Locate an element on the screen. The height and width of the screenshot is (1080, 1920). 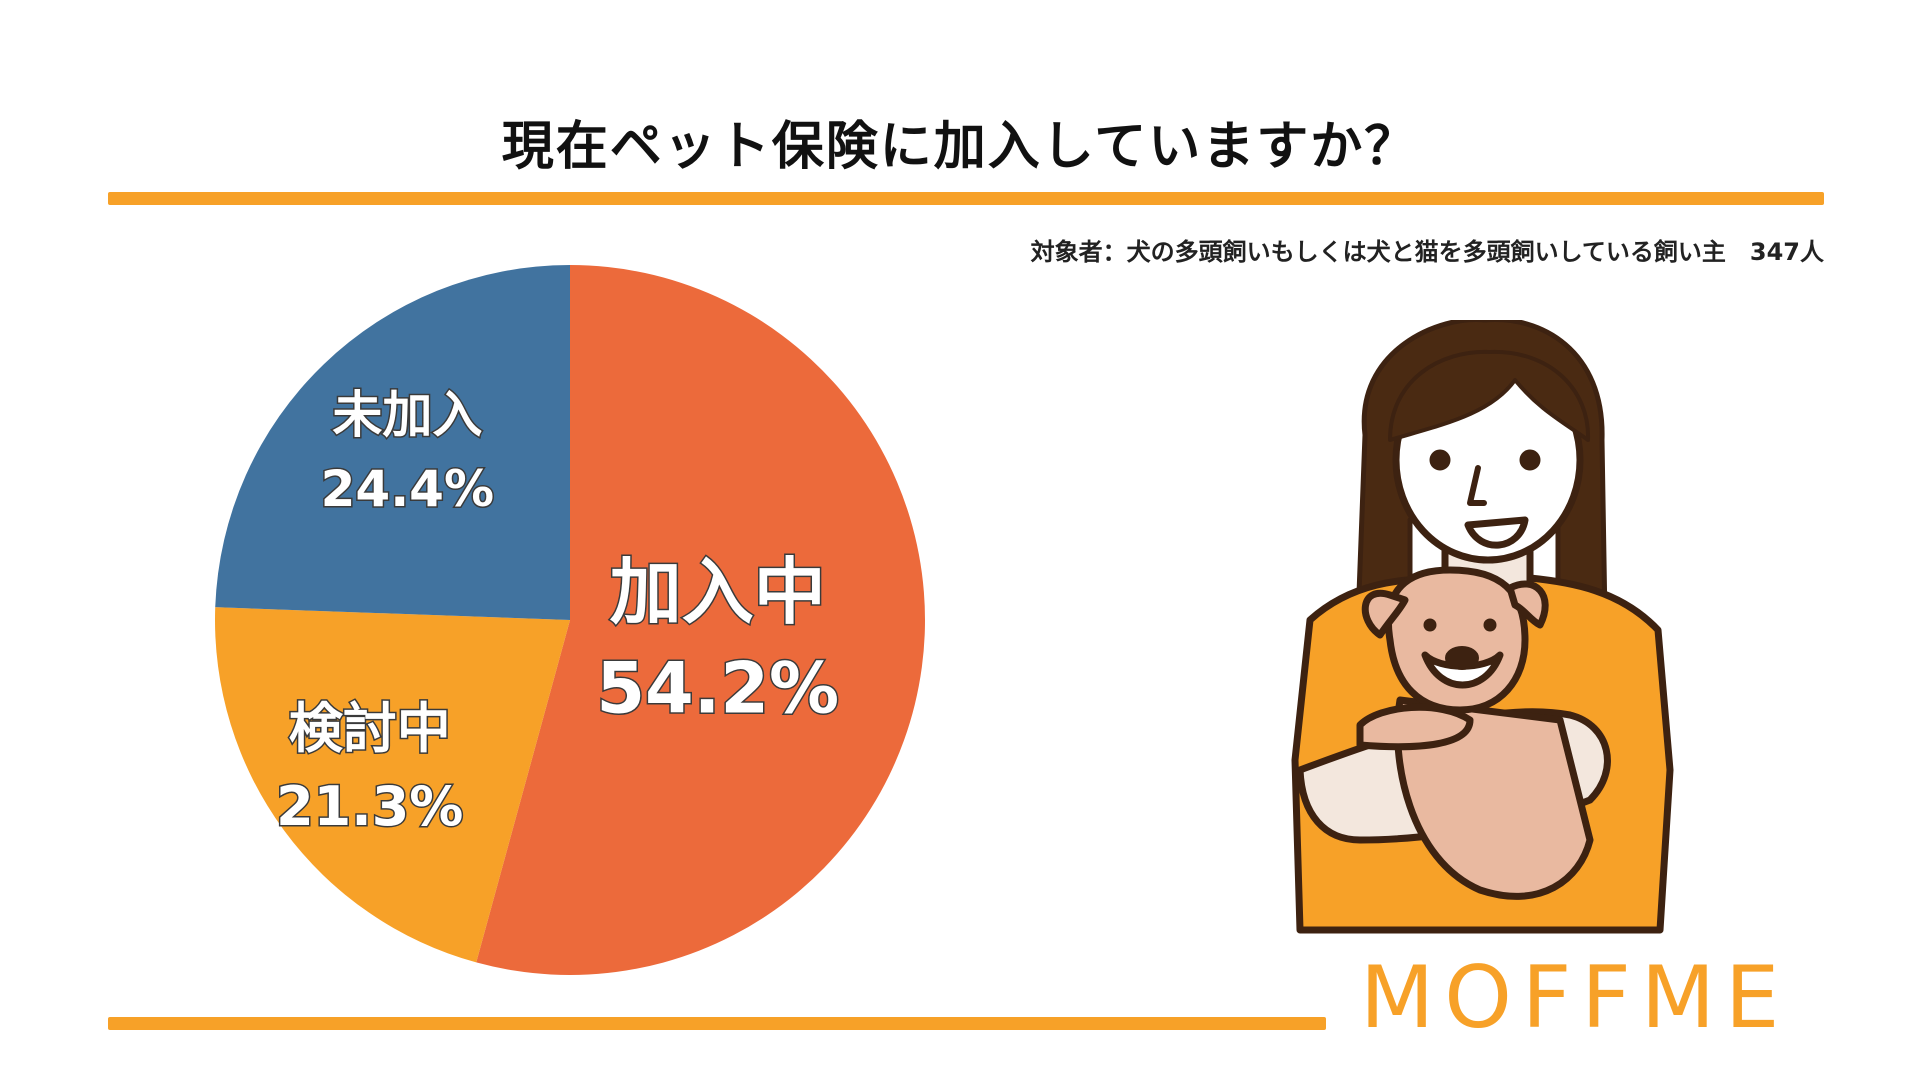
survey-subject-note: 対象者：犬の多頭飼いもしくは犬と猫を多頭飼いしている飼い主 347人 is located at coordinates (1427, 252).